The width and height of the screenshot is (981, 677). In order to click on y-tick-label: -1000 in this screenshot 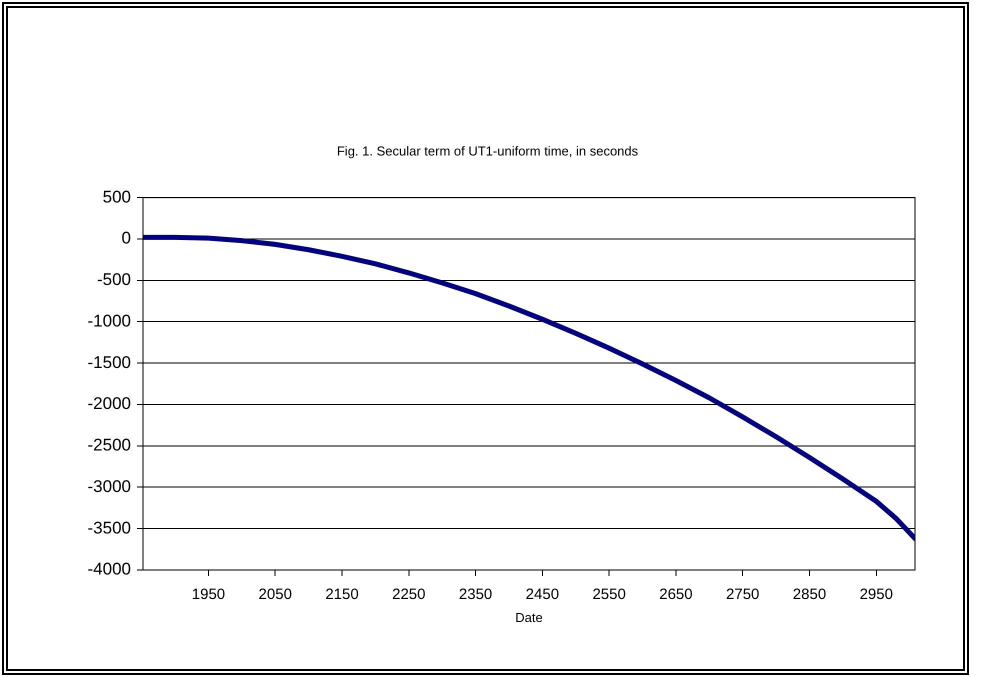, I will do `click(109, 320)`.